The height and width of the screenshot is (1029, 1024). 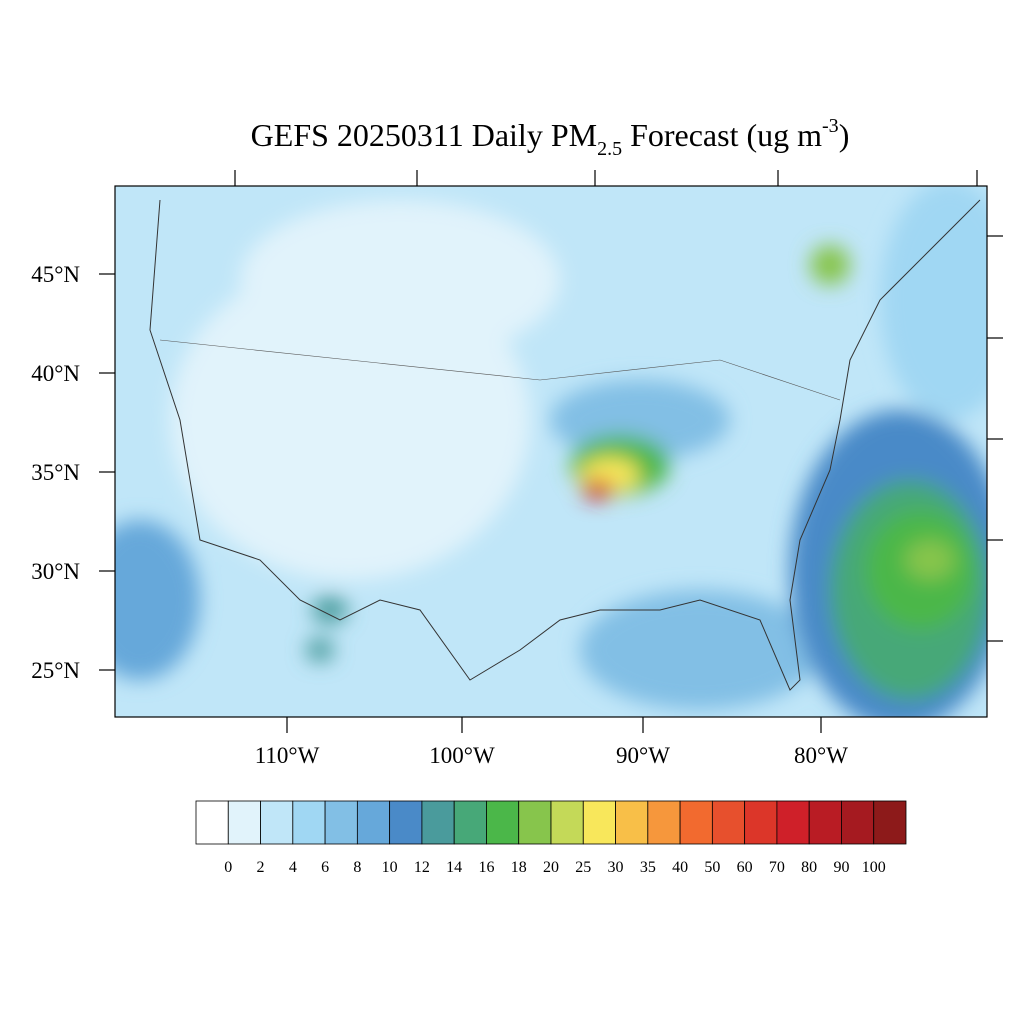 What do you see at coordinates (722, 135) in the screenshot?
I see `title-middle: Forecast (ug m` at bounding box center [722, 135].